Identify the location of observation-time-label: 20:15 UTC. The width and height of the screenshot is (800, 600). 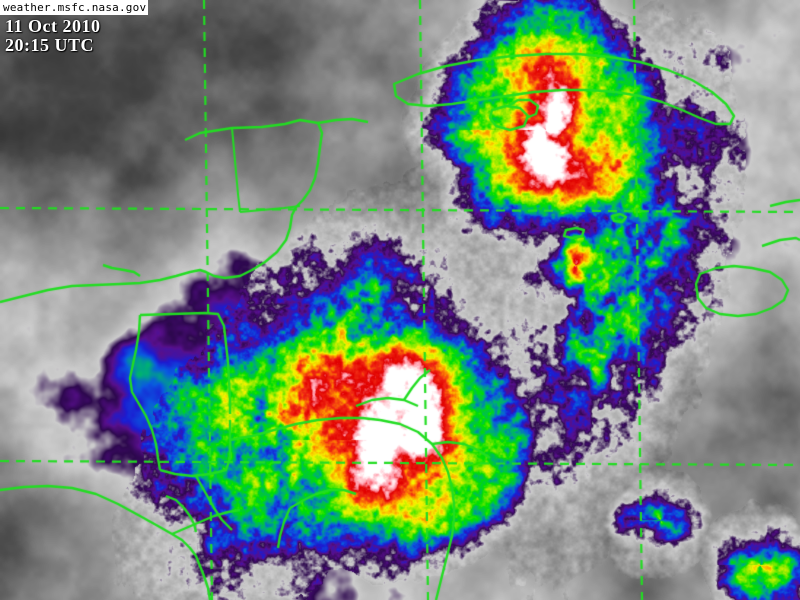
(49, 45).